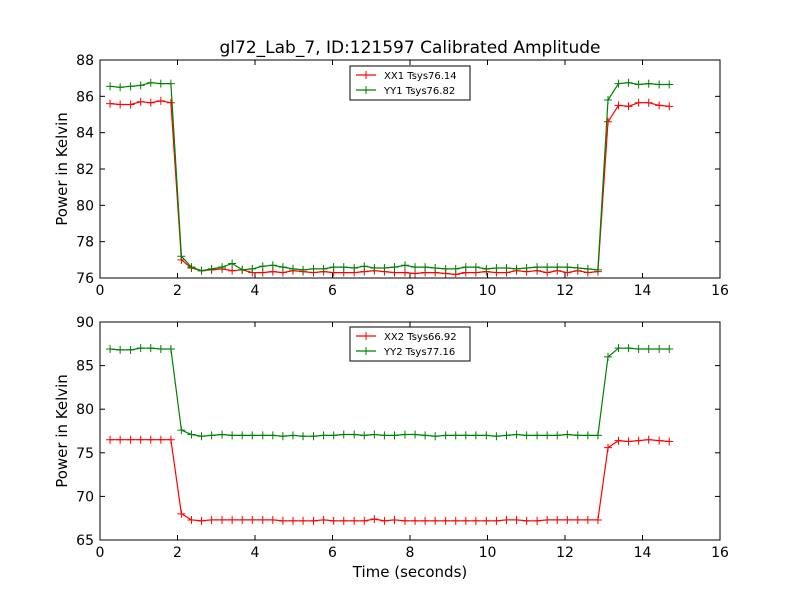 Image resolution: width=800 pixels, height=600 pixels. What do you see at coordinates (643, 553) in the screenshot?
I see `x-tick-label: 14` at bounding box center [643, 553].